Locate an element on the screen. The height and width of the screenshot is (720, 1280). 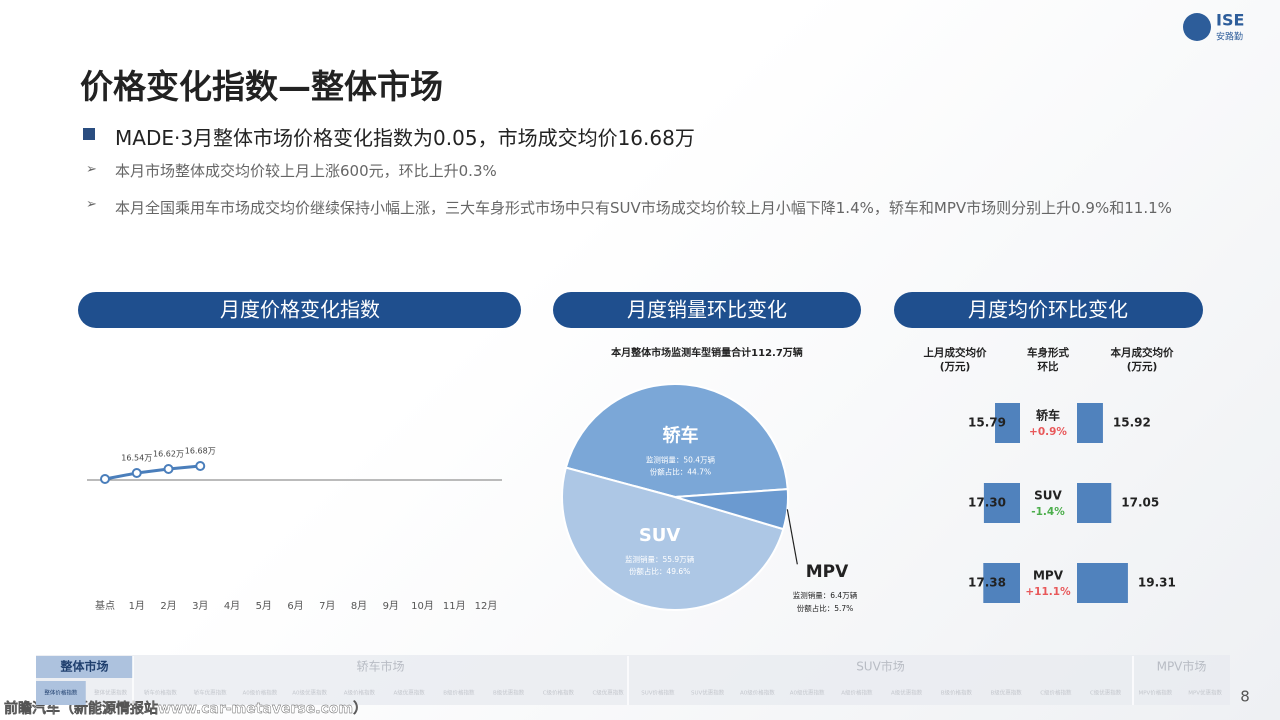
x-tick-label: 基点 is located at coordinates (105, 605).